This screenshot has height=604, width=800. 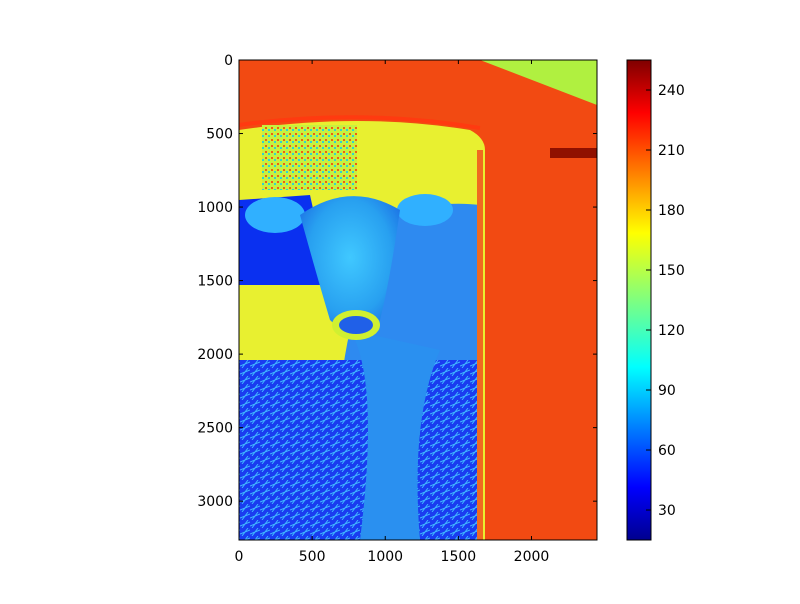 What do you see at coordinates (215, 282) in the screenshot?
I see `y-tick-label: 1500` at bounding box center [215, 282].